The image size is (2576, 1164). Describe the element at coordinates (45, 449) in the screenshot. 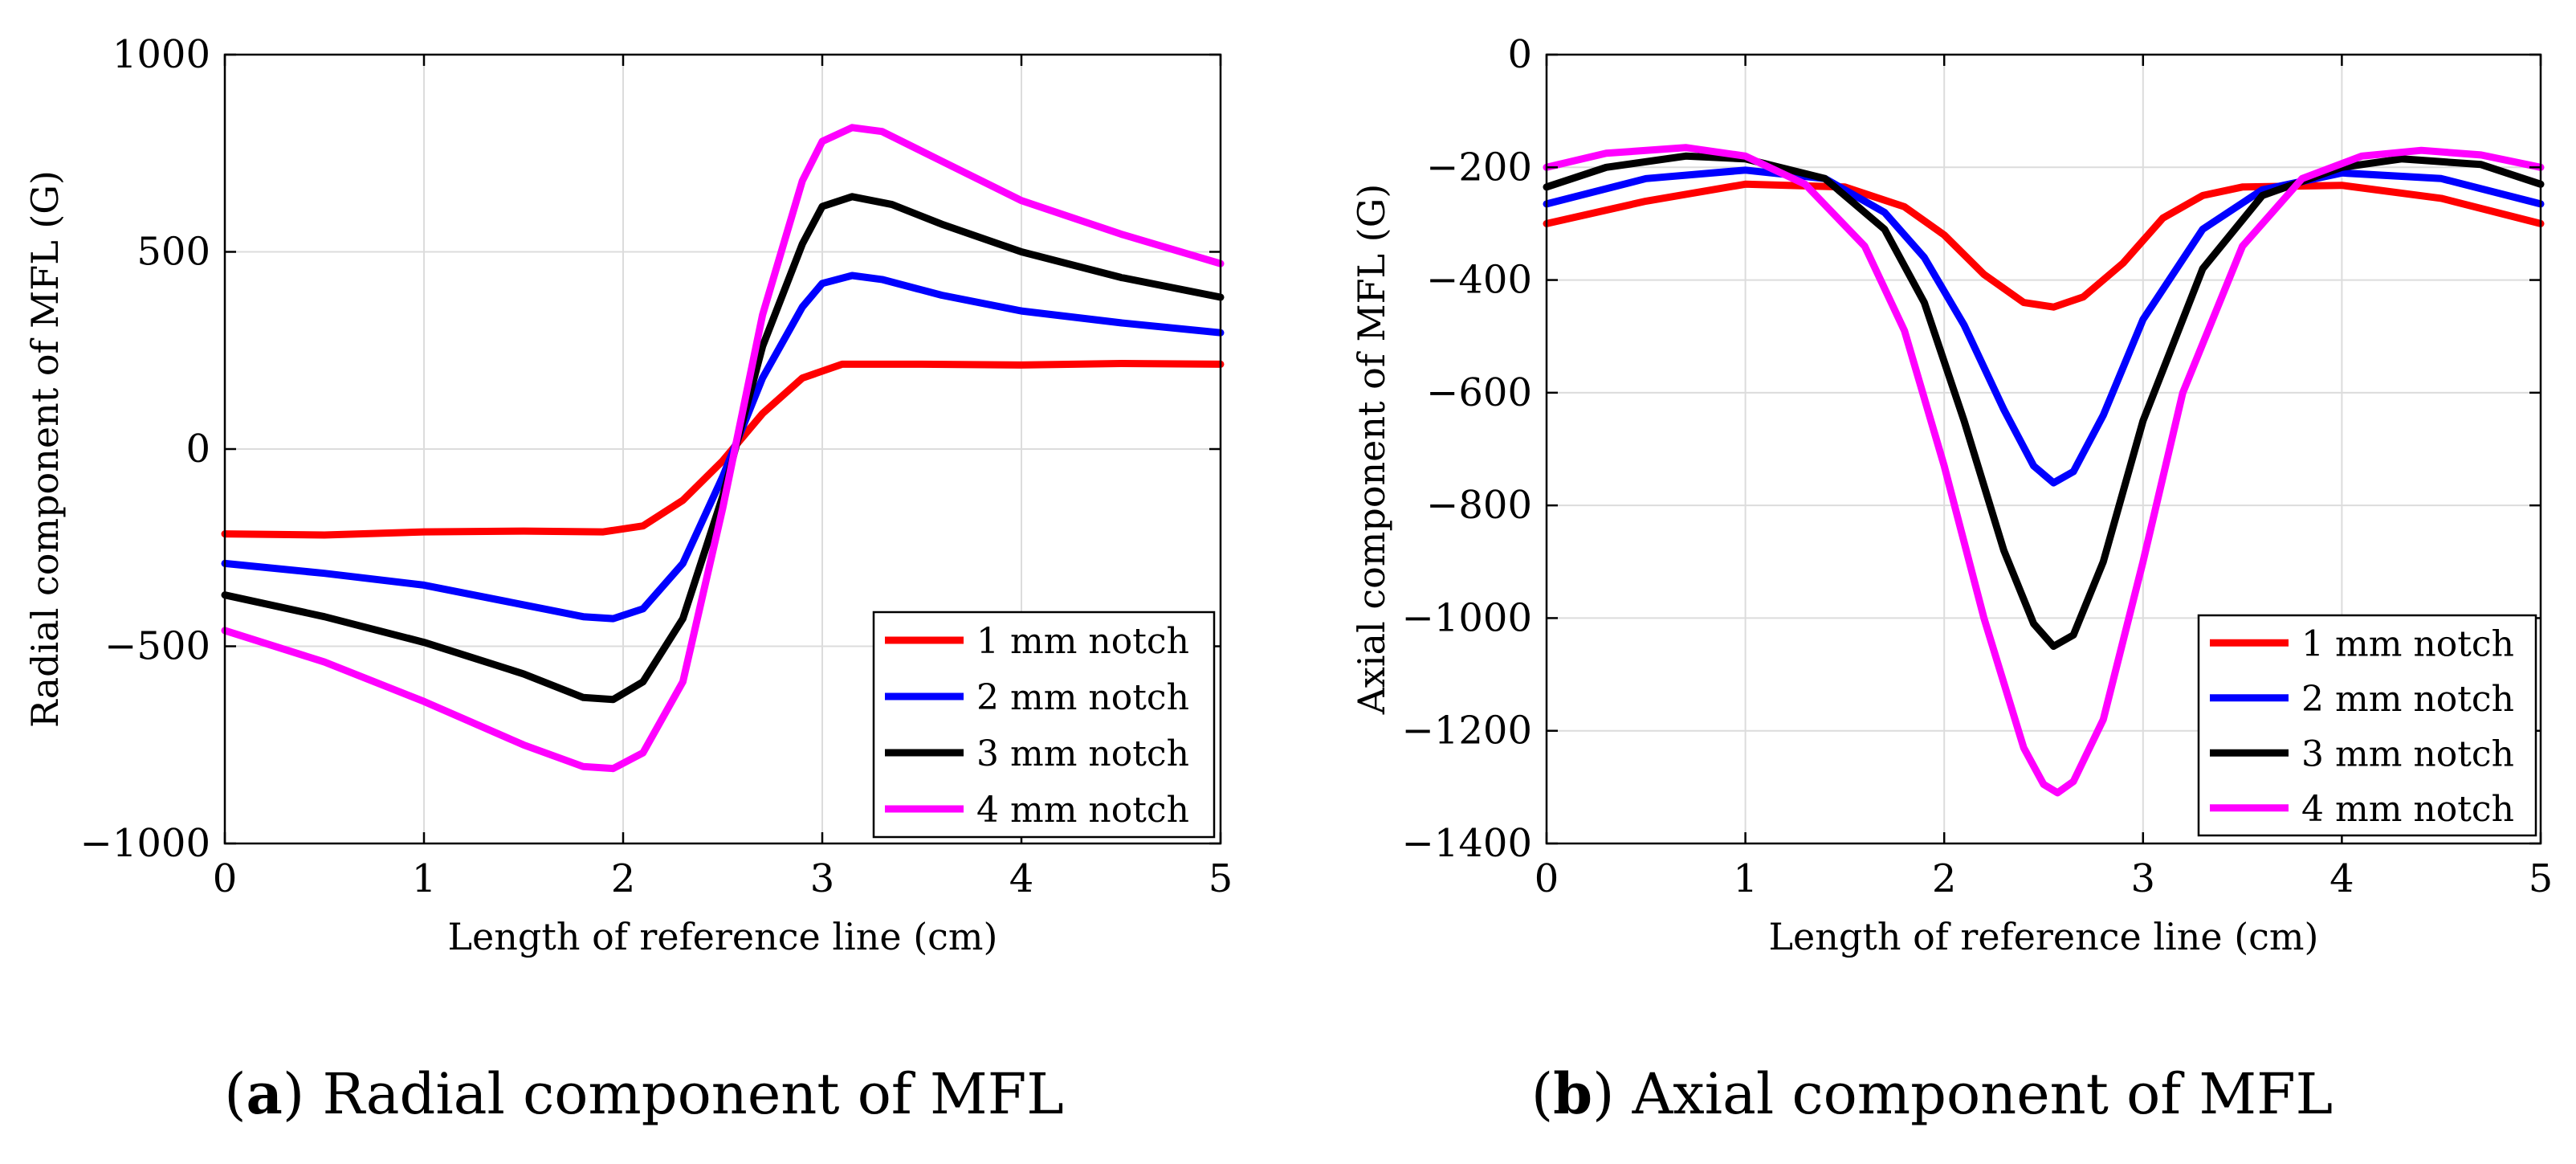

I see `y-axis-label: Radial component of MFL (G)` at that location.